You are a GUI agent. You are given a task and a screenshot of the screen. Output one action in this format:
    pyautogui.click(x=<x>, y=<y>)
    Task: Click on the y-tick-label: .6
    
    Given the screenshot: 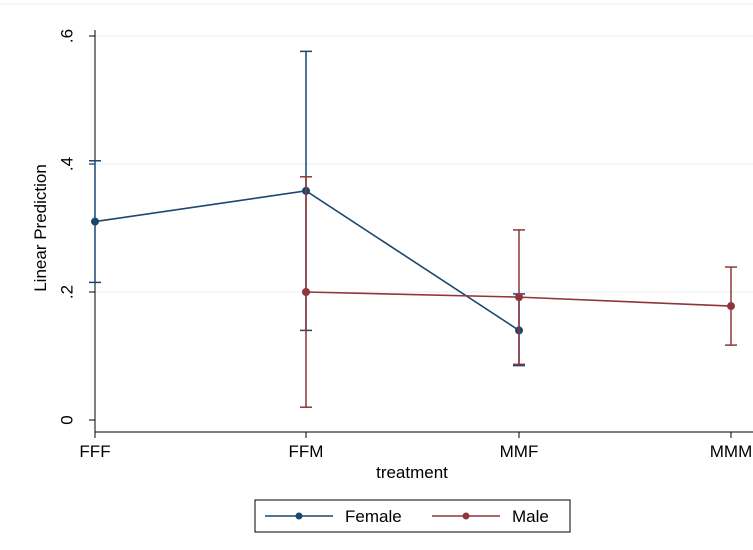 What is the action you would take?
    pyautogui.click(x=66, y=36)
    